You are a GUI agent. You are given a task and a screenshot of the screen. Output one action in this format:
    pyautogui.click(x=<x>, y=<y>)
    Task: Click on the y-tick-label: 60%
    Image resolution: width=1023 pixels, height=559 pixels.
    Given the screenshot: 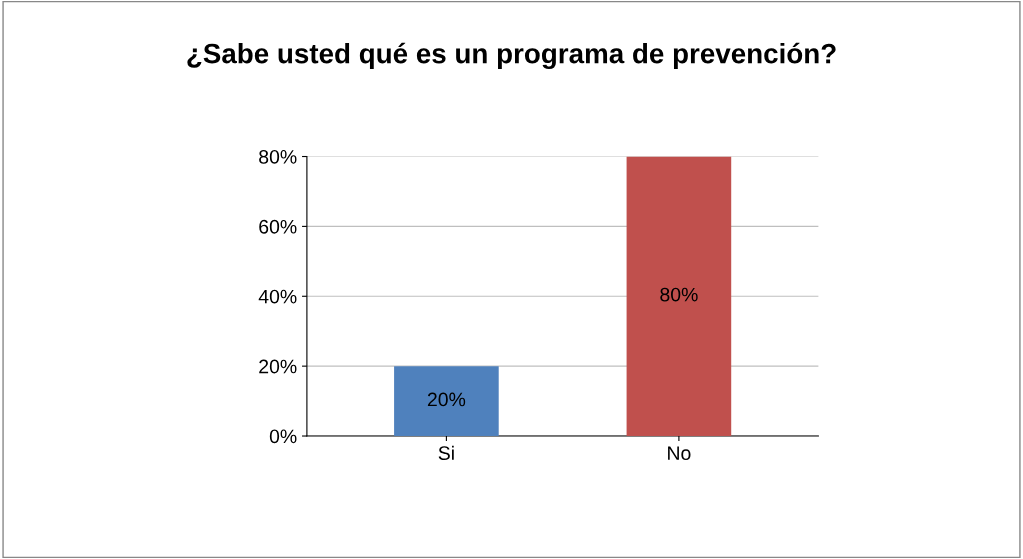 What is the action you would take?
    pyautogui.click(x=278, y=226)
    